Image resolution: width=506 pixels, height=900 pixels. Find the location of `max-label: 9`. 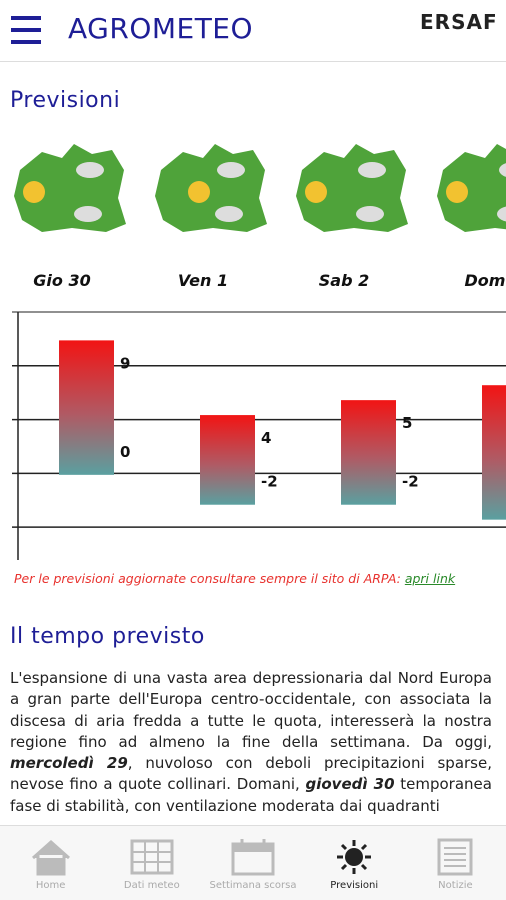

max-label: 9 is located at coordinates (125, 363).